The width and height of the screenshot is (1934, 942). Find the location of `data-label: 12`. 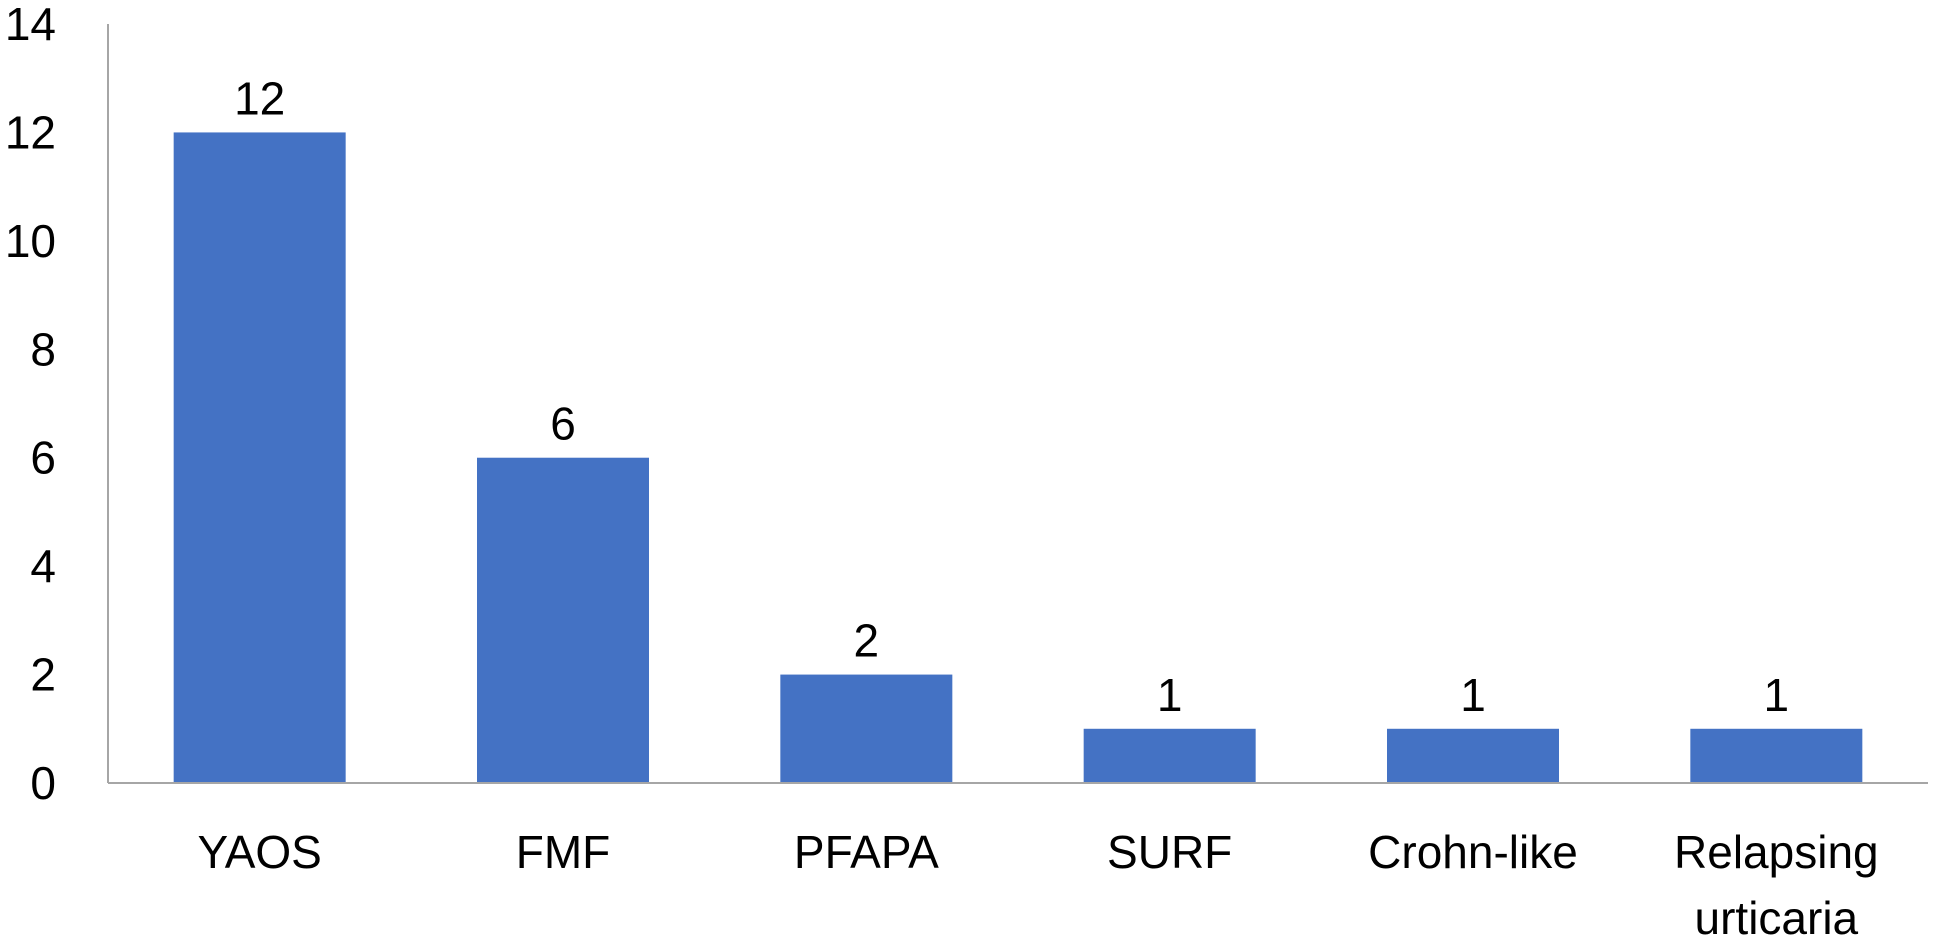

data-label: 12 is located at coordinates (259, 98).